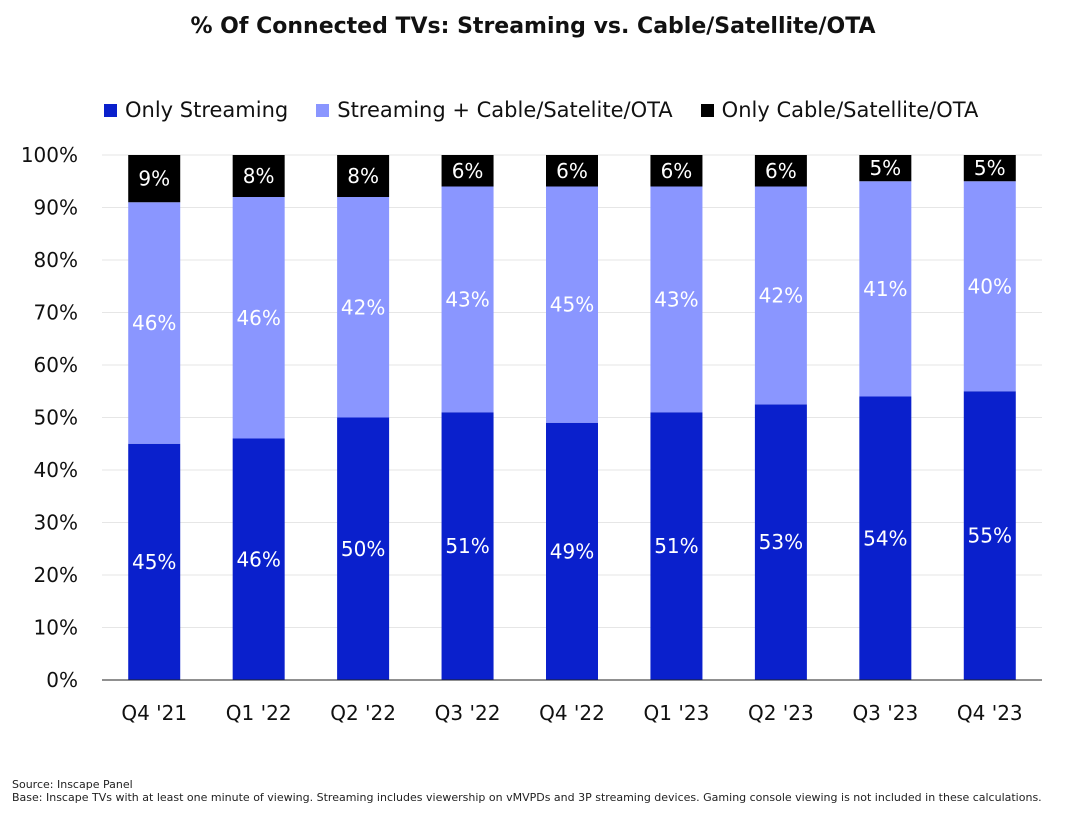 This screenshot has height=834, width=1066. Describe the element at coordinates (56, 208) in the screenshot. I see `y-tick-label: 90%` at that location.